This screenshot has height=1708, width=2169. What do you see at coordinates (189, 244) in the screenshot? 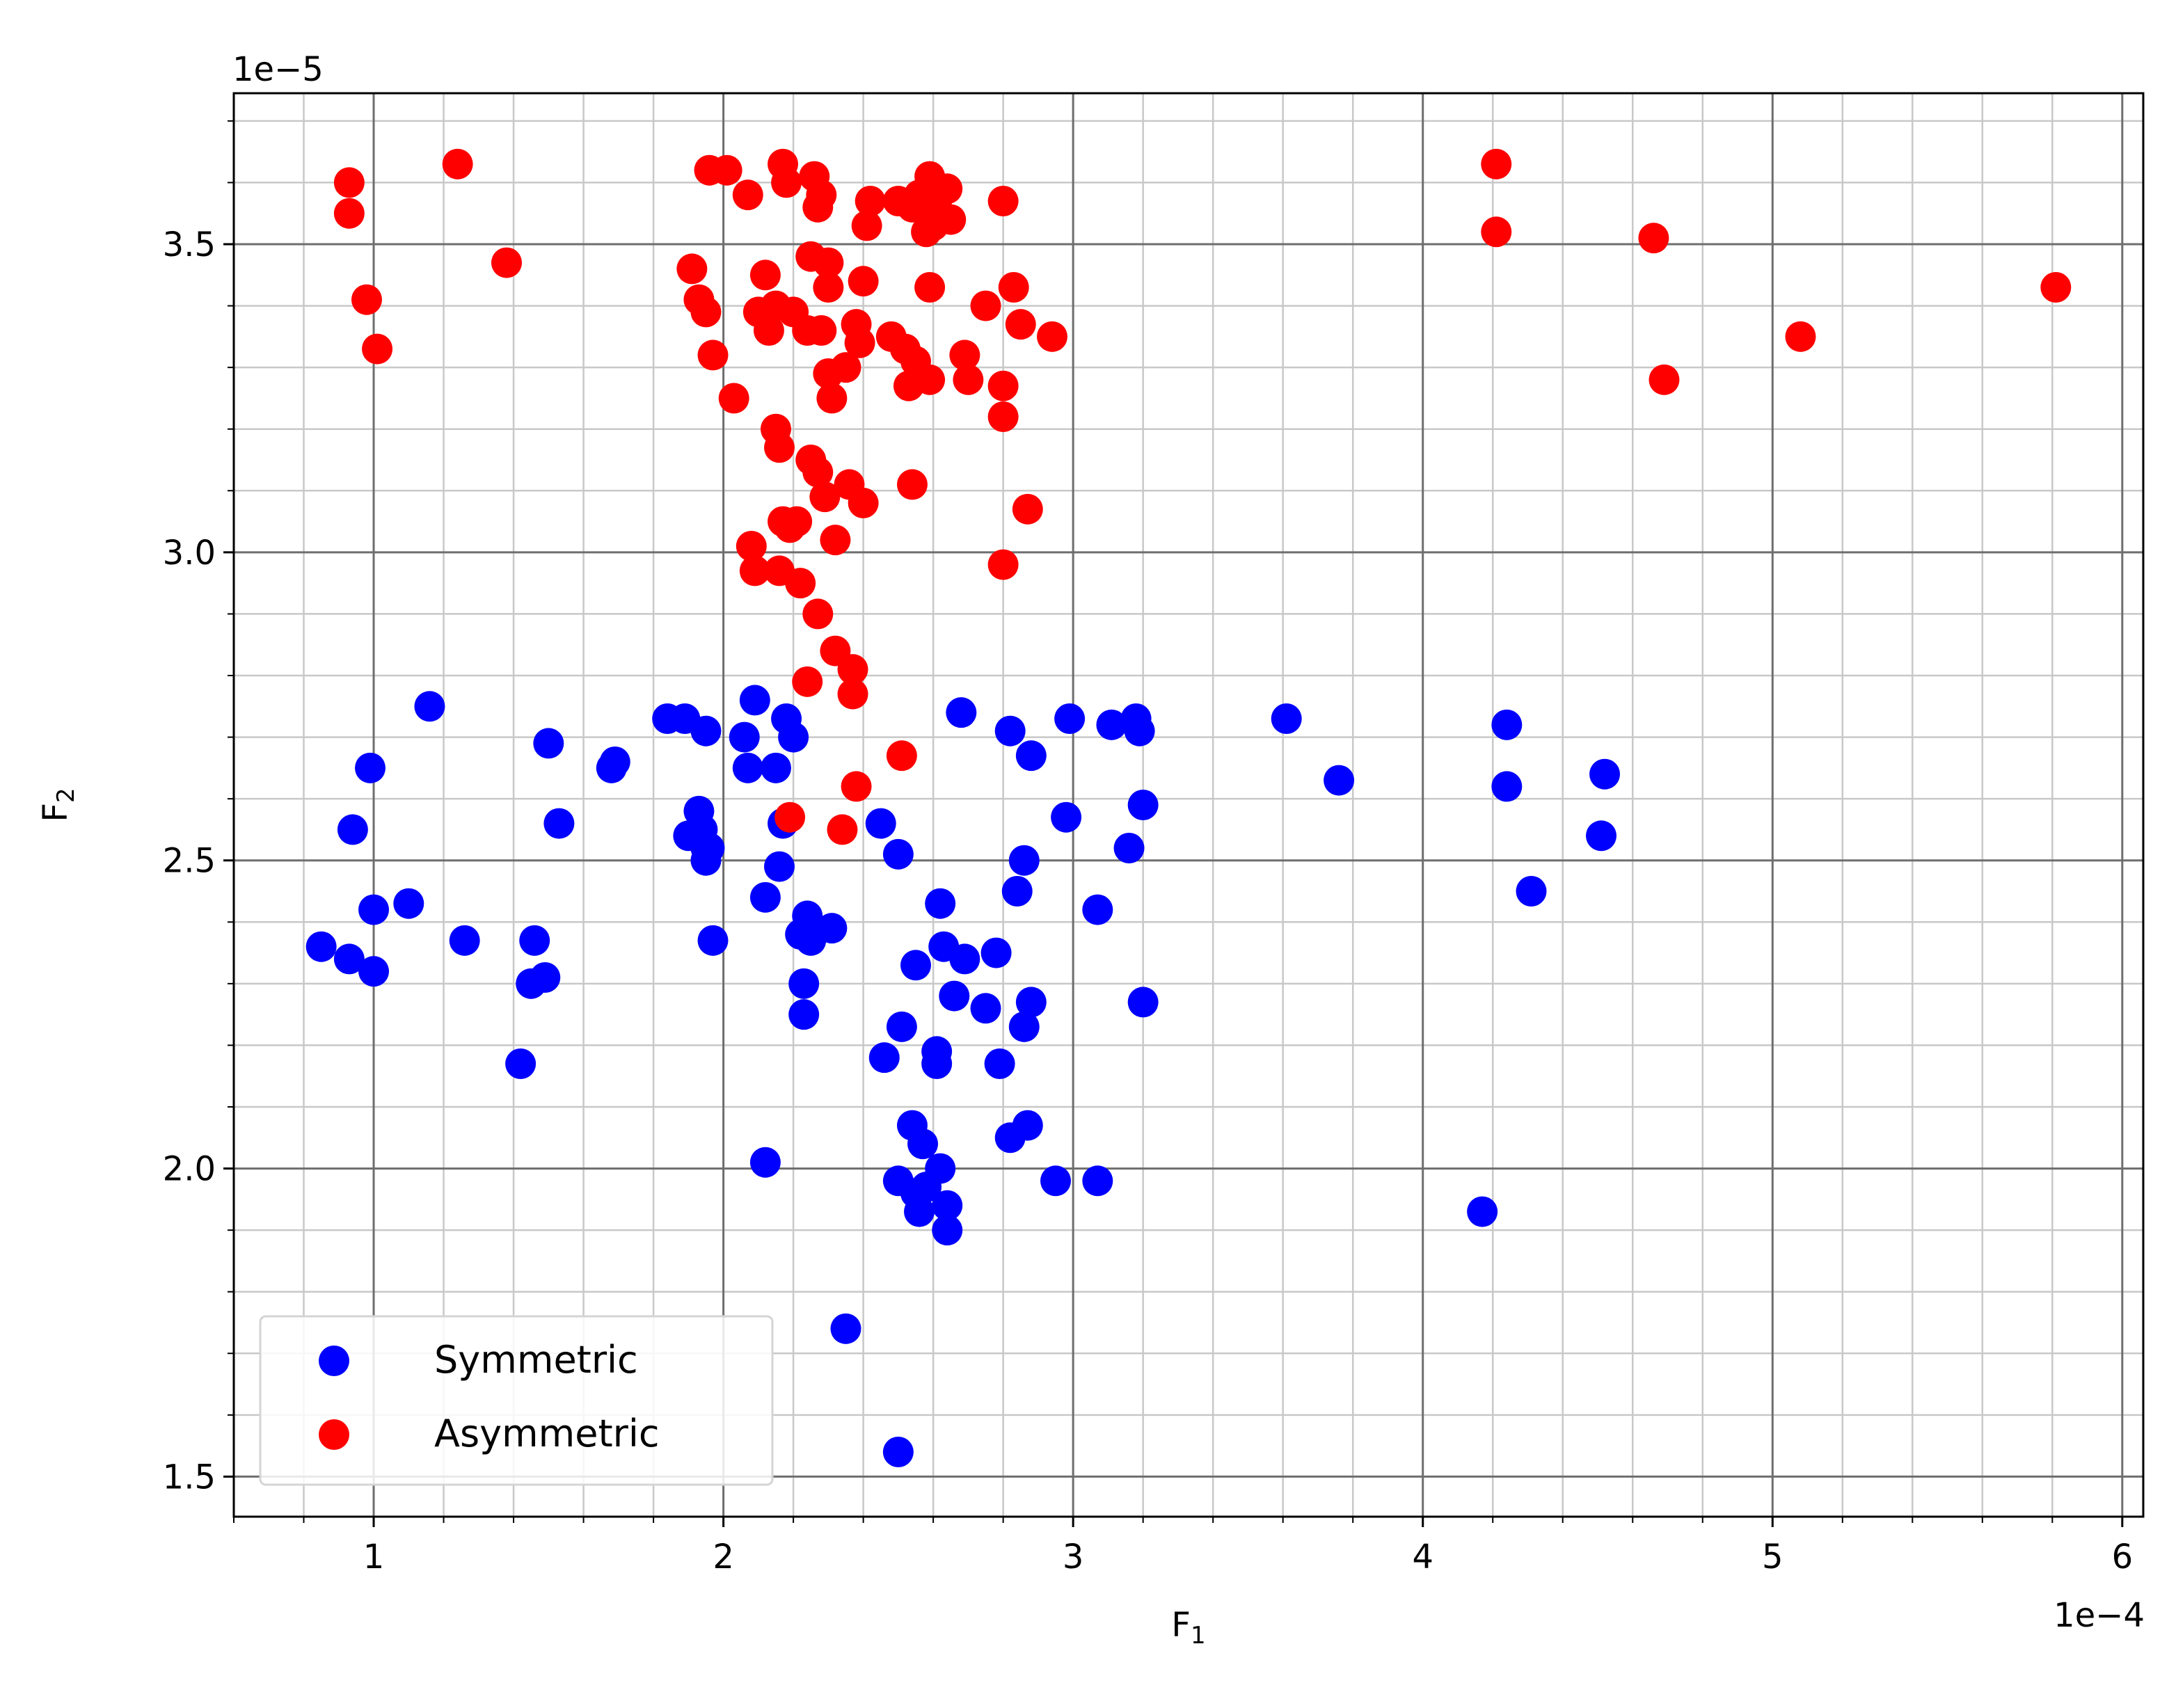
I see `y-tick-label: 3.5` at bounding box center [189, 244].